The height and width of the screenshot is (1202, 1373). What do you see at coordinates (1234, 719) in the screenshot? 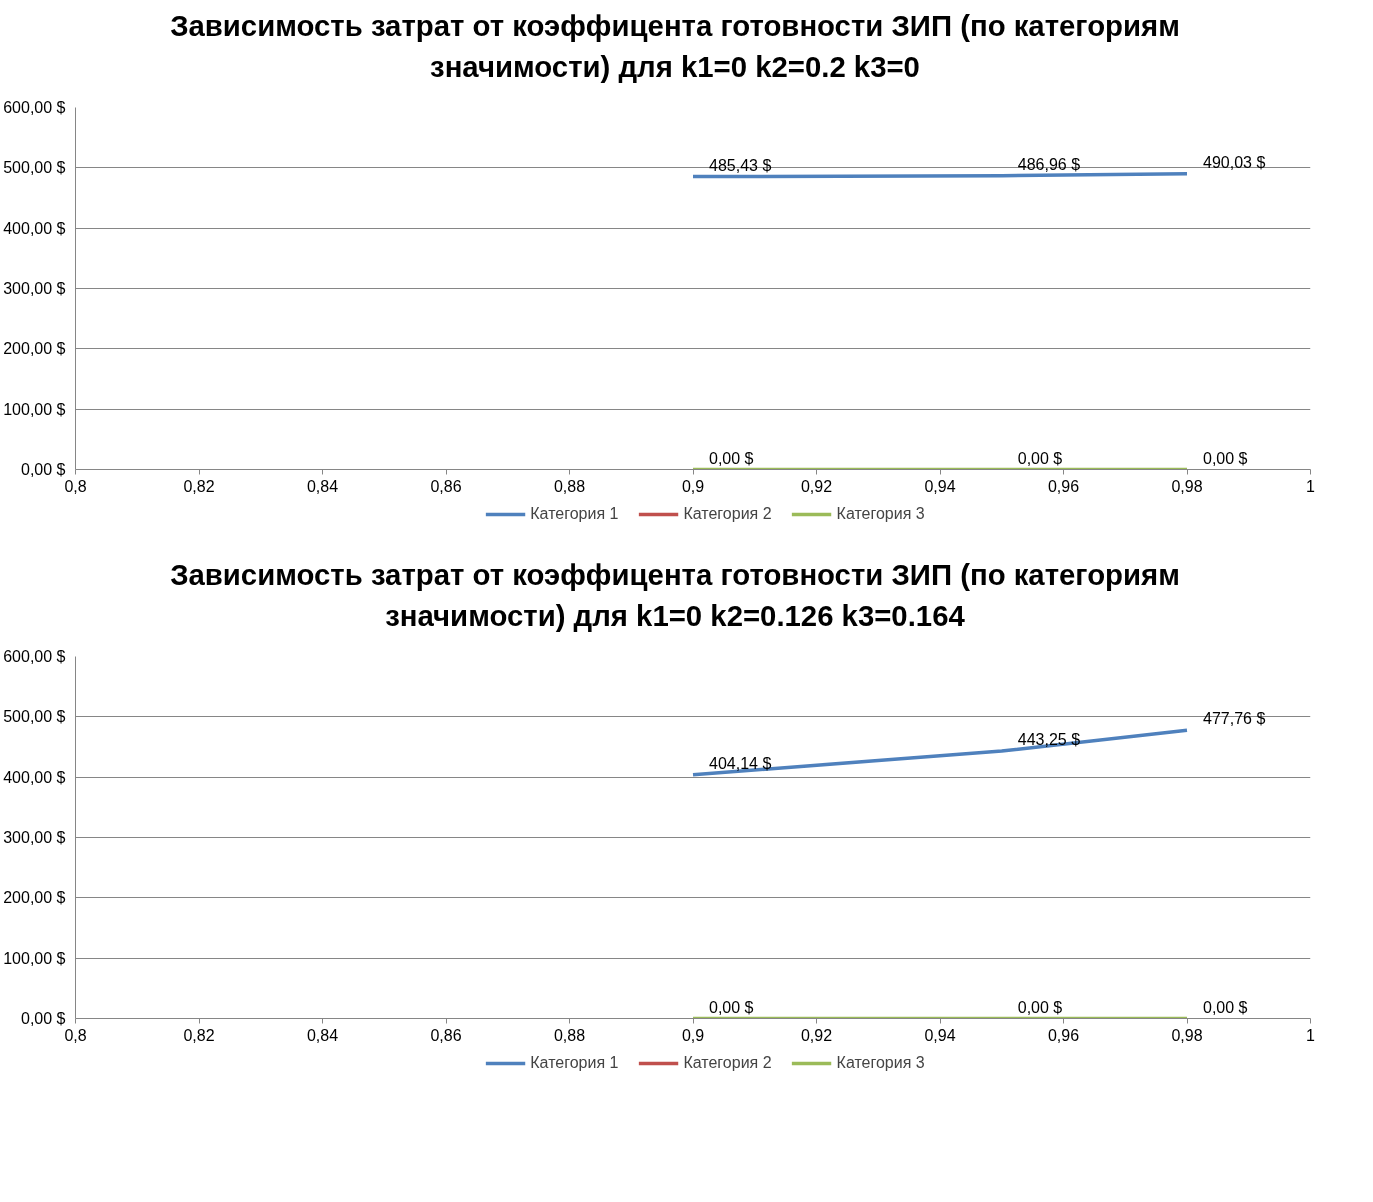
I see `data-label: 477,76 $` at bounding box center [1234, 719].